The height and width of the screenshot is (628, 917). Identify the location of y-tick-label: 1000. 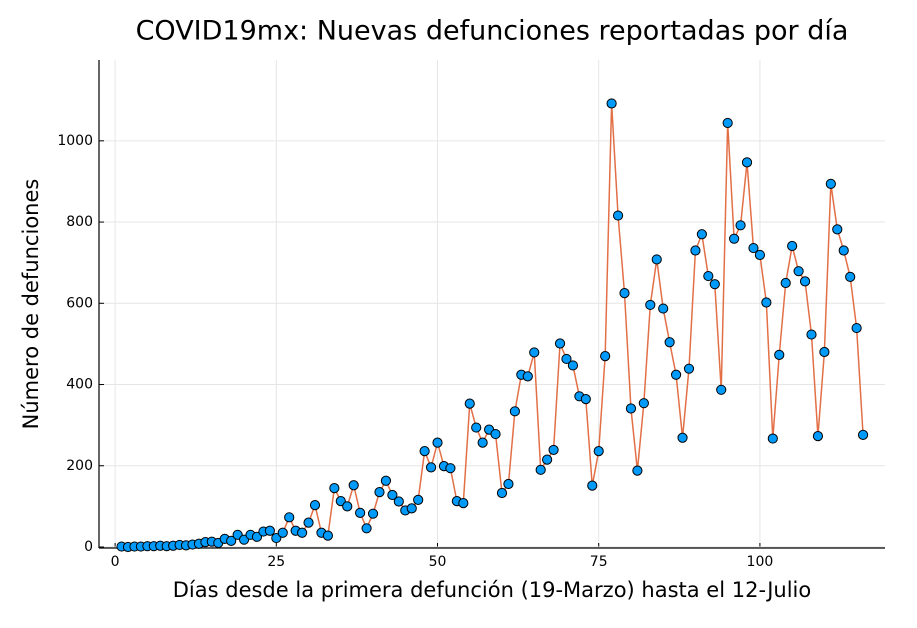
(75, 141).